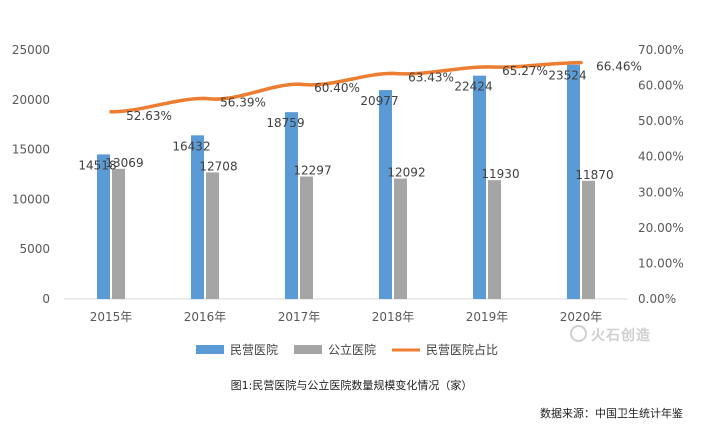 The width and height of the screenshot is (703, 431). What do you see at coordinates (243, 102) in the screenshot?
I see `line-share-label: 56.39%` at bounding box center [243, 102].